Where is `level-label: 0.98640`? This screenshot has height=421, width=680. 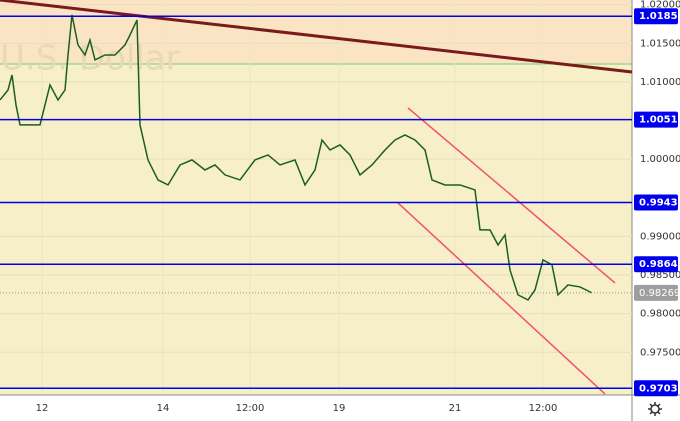
level-label: 0.98640 is located at coordinates (659, 264).